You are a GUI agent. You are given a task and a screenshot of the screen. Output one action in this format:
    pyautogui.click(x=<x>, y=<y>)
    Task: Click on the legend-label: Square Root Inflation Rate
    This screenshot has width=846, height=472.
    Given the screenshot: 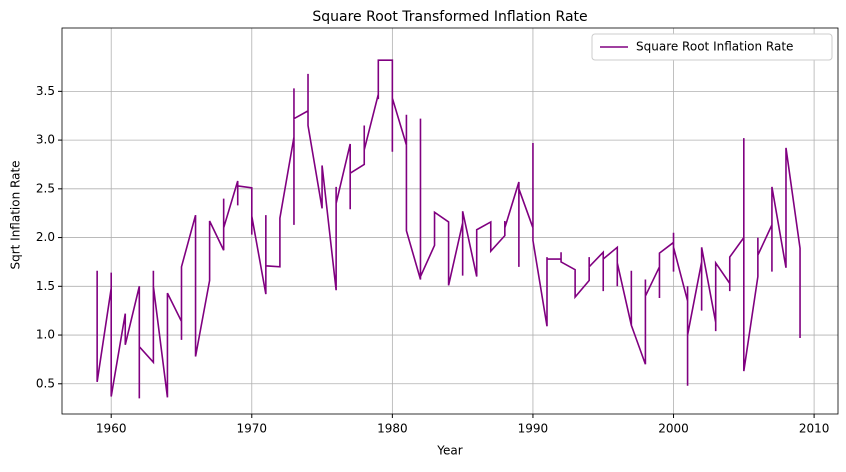 What is the action you would take?
    pyautogui.click(x=714, y=47)
    